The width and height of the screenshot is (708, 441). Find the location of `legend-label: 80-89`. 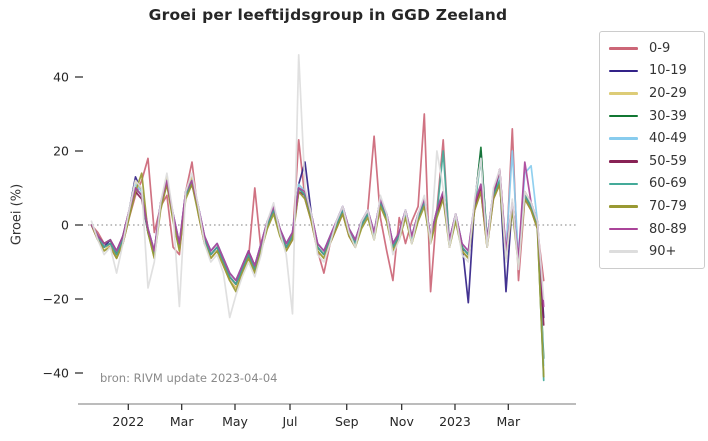

legend-label: 80-89 is located at coordinates (668, 229).